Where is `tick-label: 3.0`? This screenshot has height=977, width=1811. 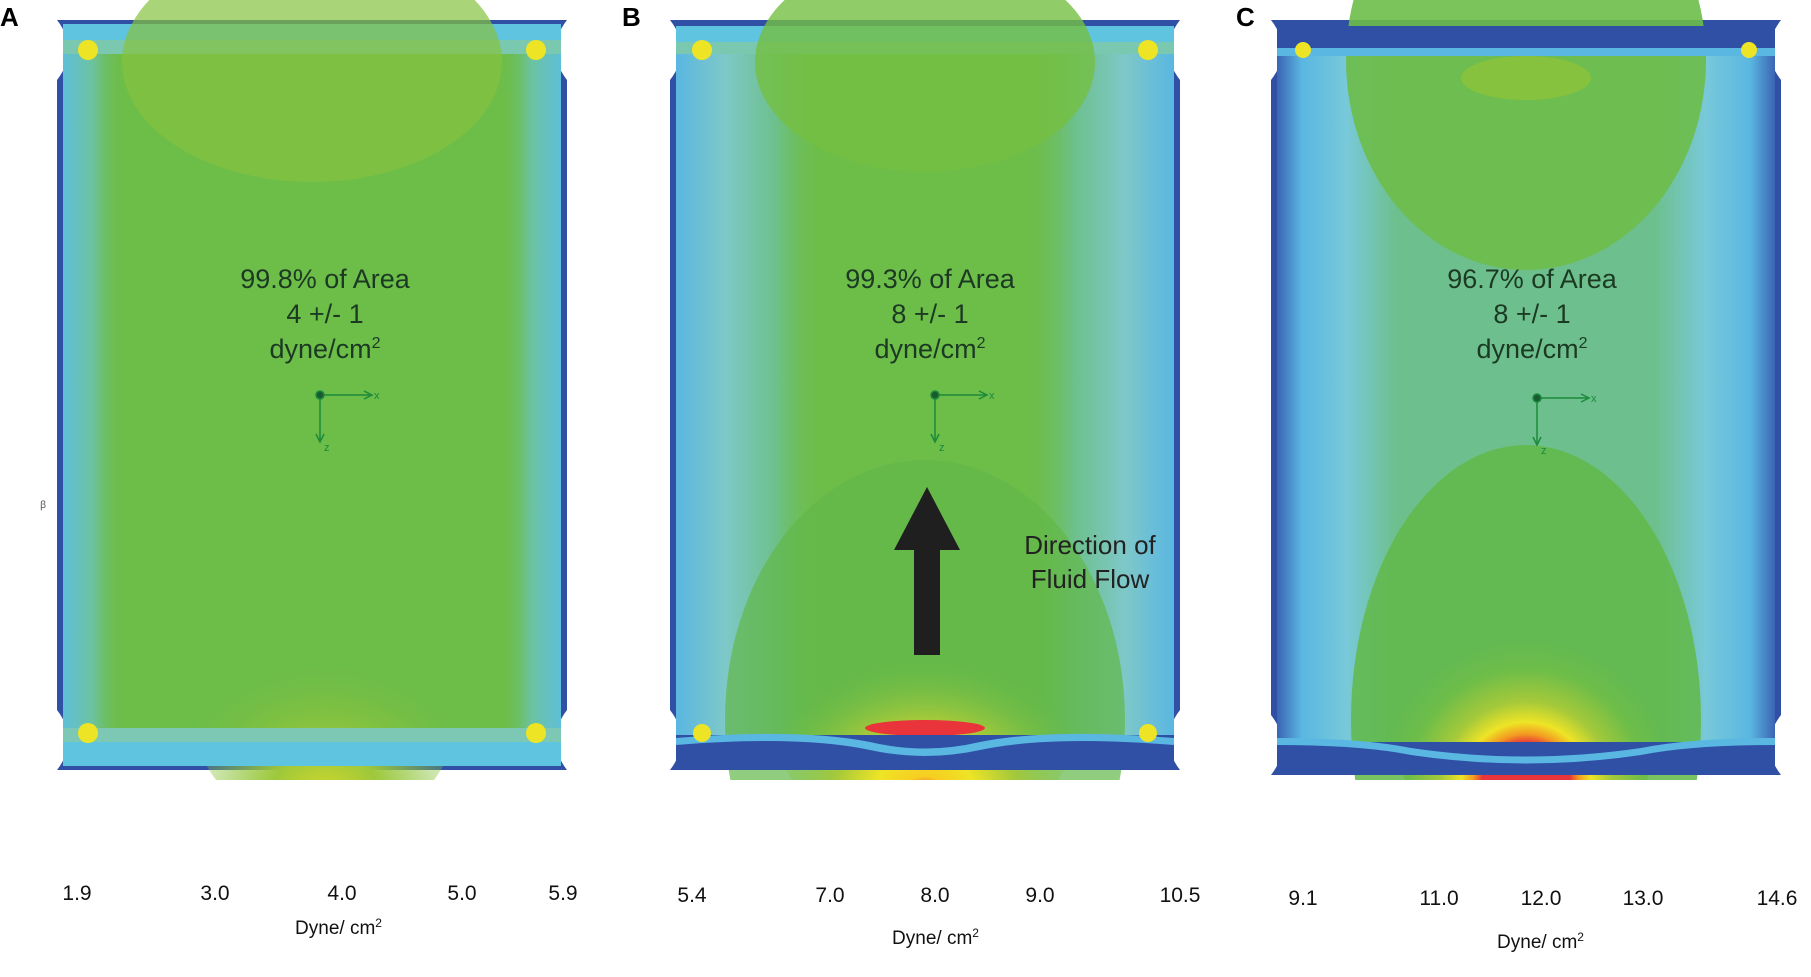 tick-label: 3.0 is located at coordinates (215, 893).